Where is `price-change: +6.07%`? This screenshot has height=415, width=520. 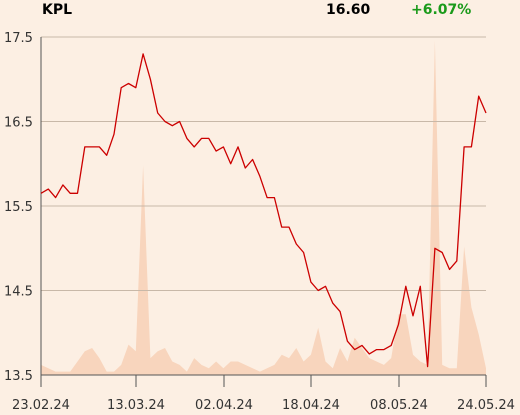
price-change: +6.07% is located at coordinates (441, 10).